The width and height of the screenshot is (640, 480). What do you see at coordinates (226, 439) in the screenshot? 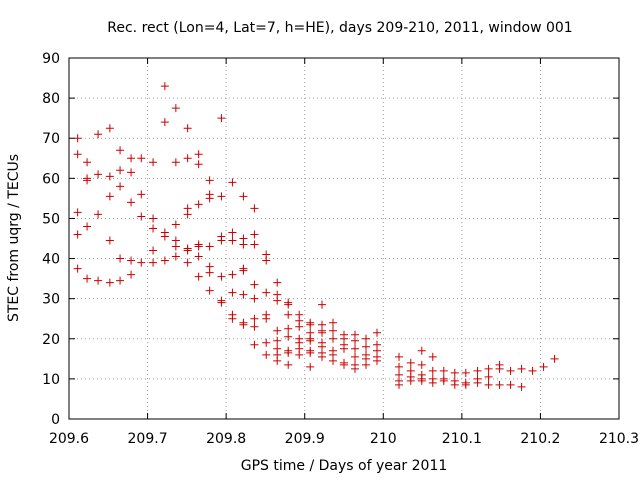
I see `x-tick-label: 209.8` at bounding box center [226, 439].